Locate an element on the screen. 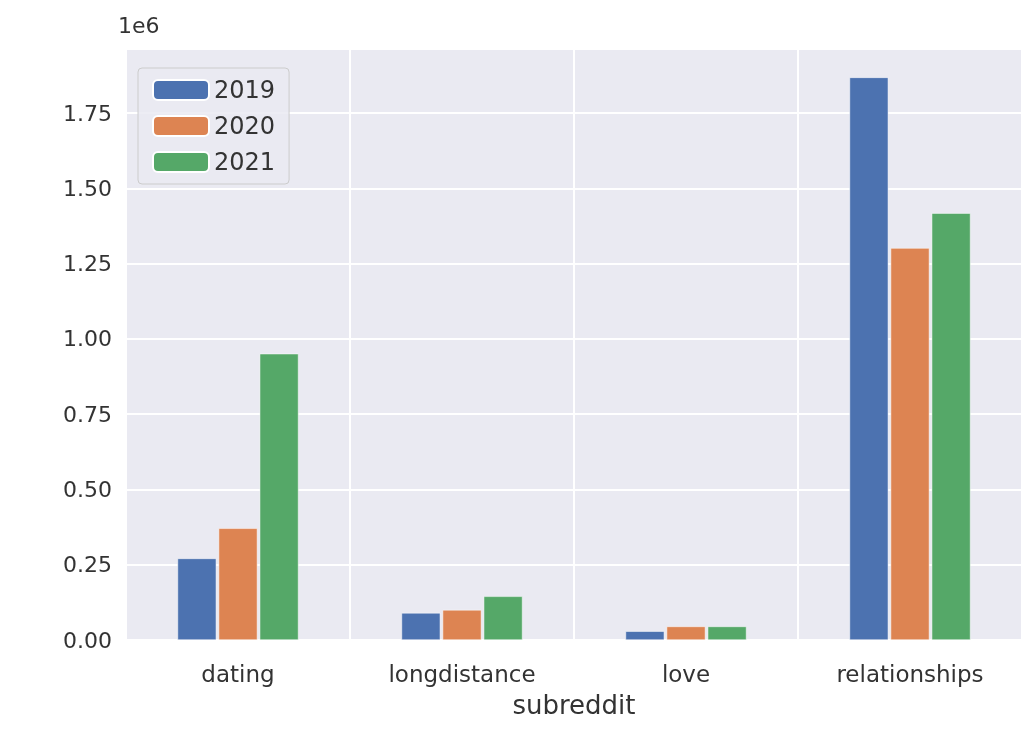 The image size is (1036, 748). y-tick-label: 0.75 is located at coordinates (87, 414).